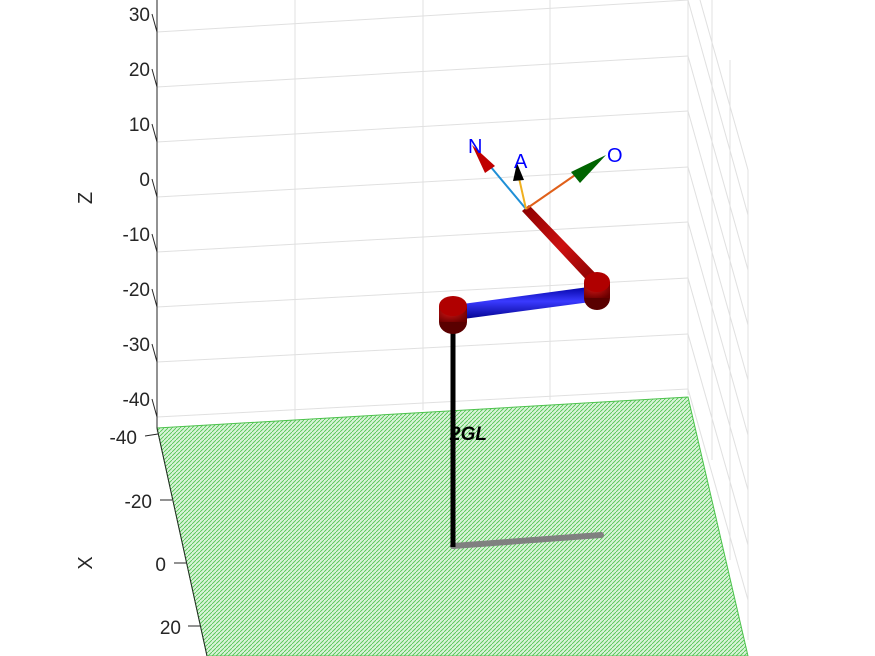 Image resolution: width=875 pixels, height=656 pixels. What do you see at coordinates (136, 208) in the screenshot?
I see `z-axis-tick-labels: 30 20 10 0 -10 -20 -30 -40` at bounding box center [136, 208].